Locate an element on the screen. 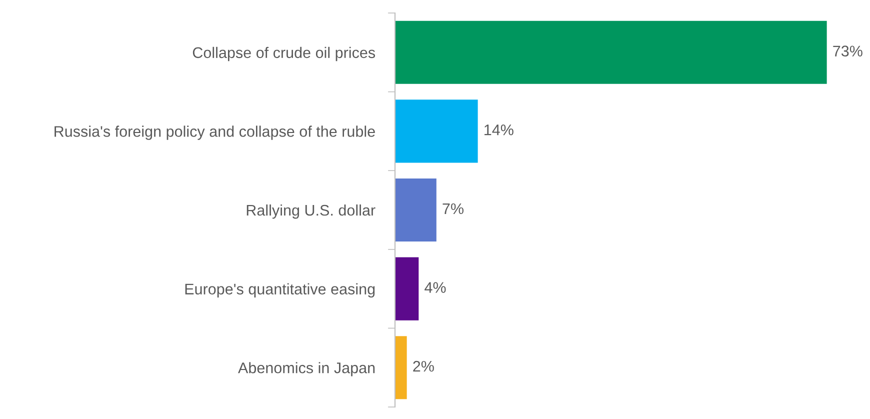 This screenshot has width=870, height=419. data-label: 73% is located at coordinates (847, 51).